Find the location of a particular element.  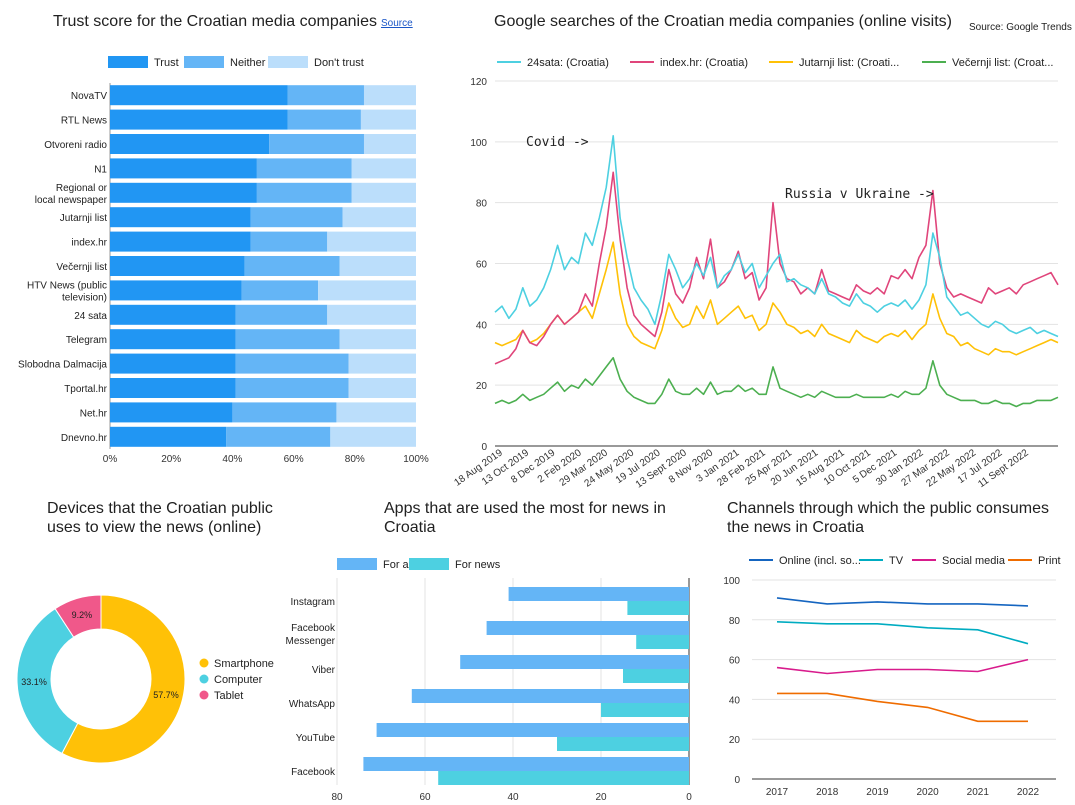

apps-category-label: Viber is located at coordinates (324, 670).